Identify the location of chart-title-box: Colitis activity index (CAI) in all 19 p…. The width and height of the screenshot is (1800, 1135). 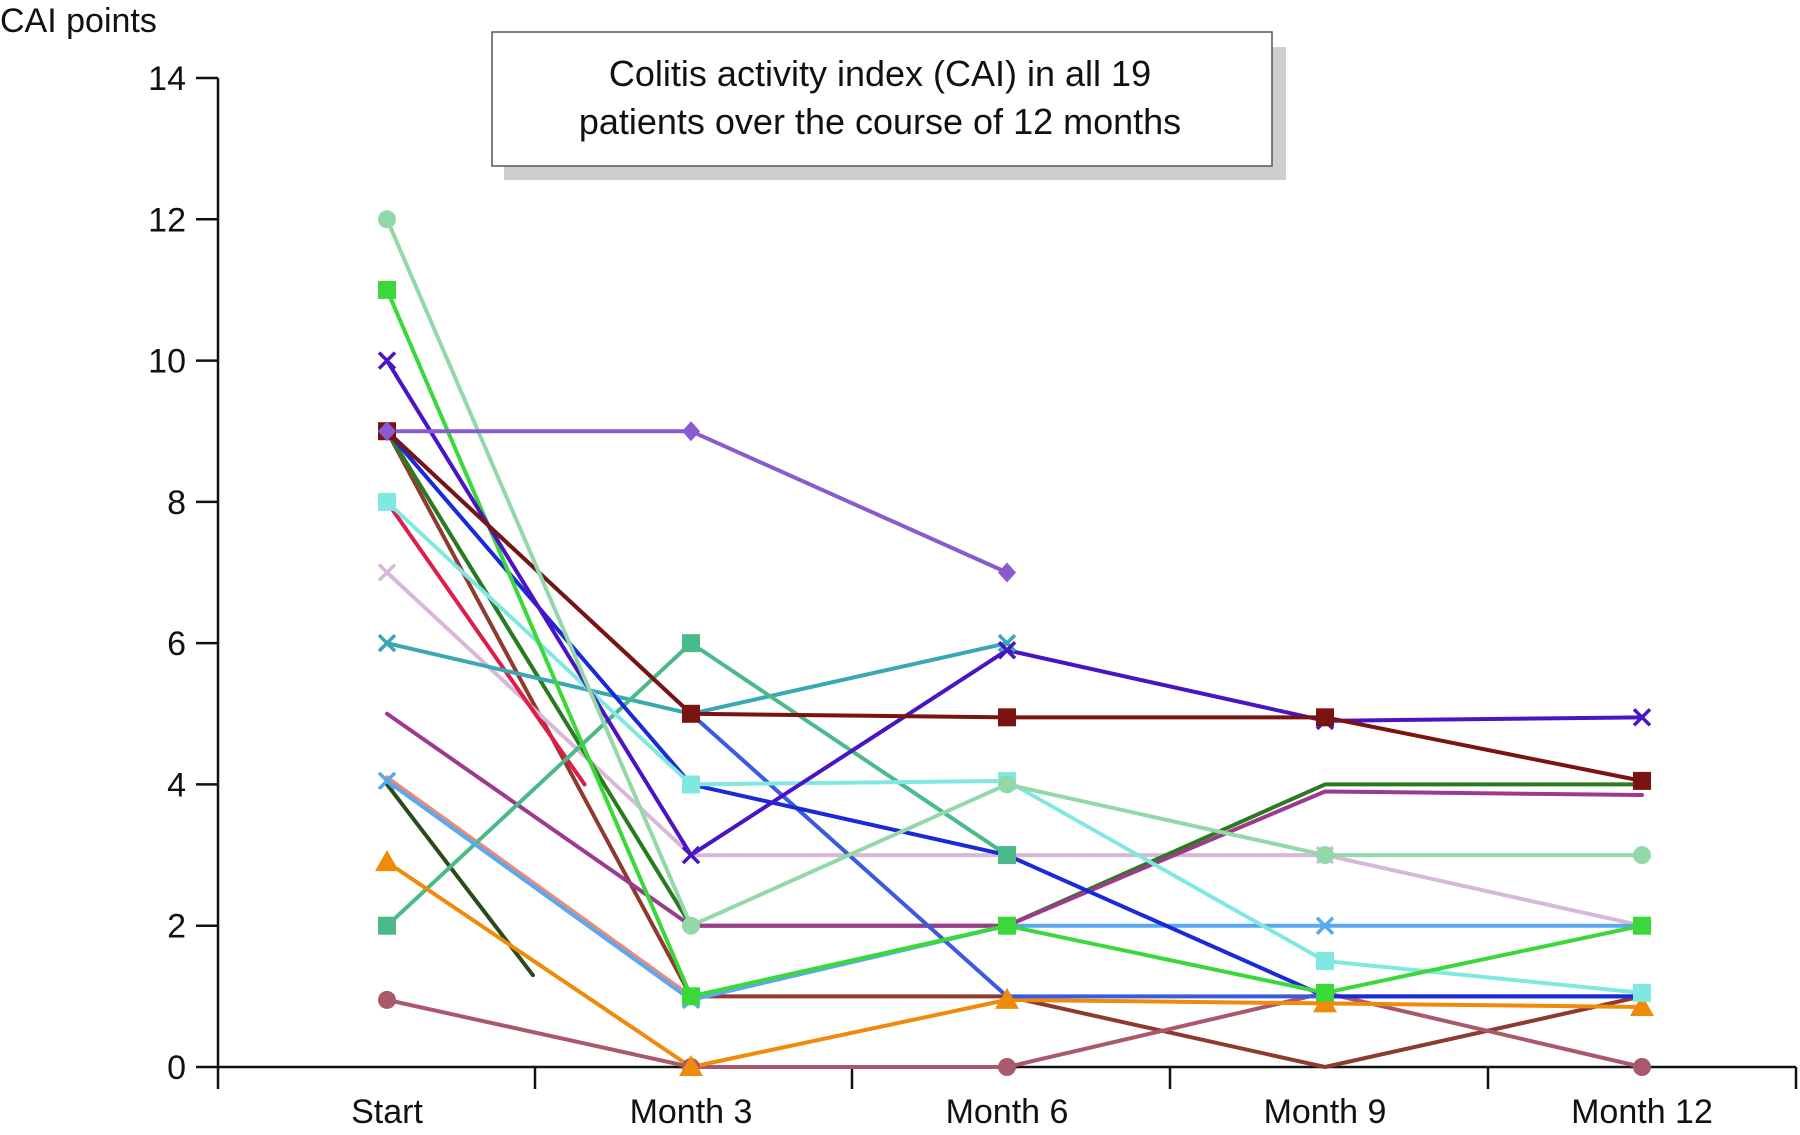
(888, 105).